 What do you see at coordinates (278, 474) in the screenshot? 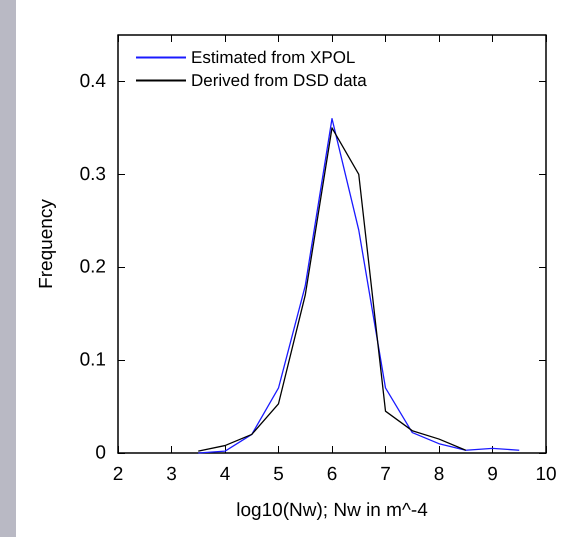
I see `x-tick-label: 5` at bounding box center [278, 474].